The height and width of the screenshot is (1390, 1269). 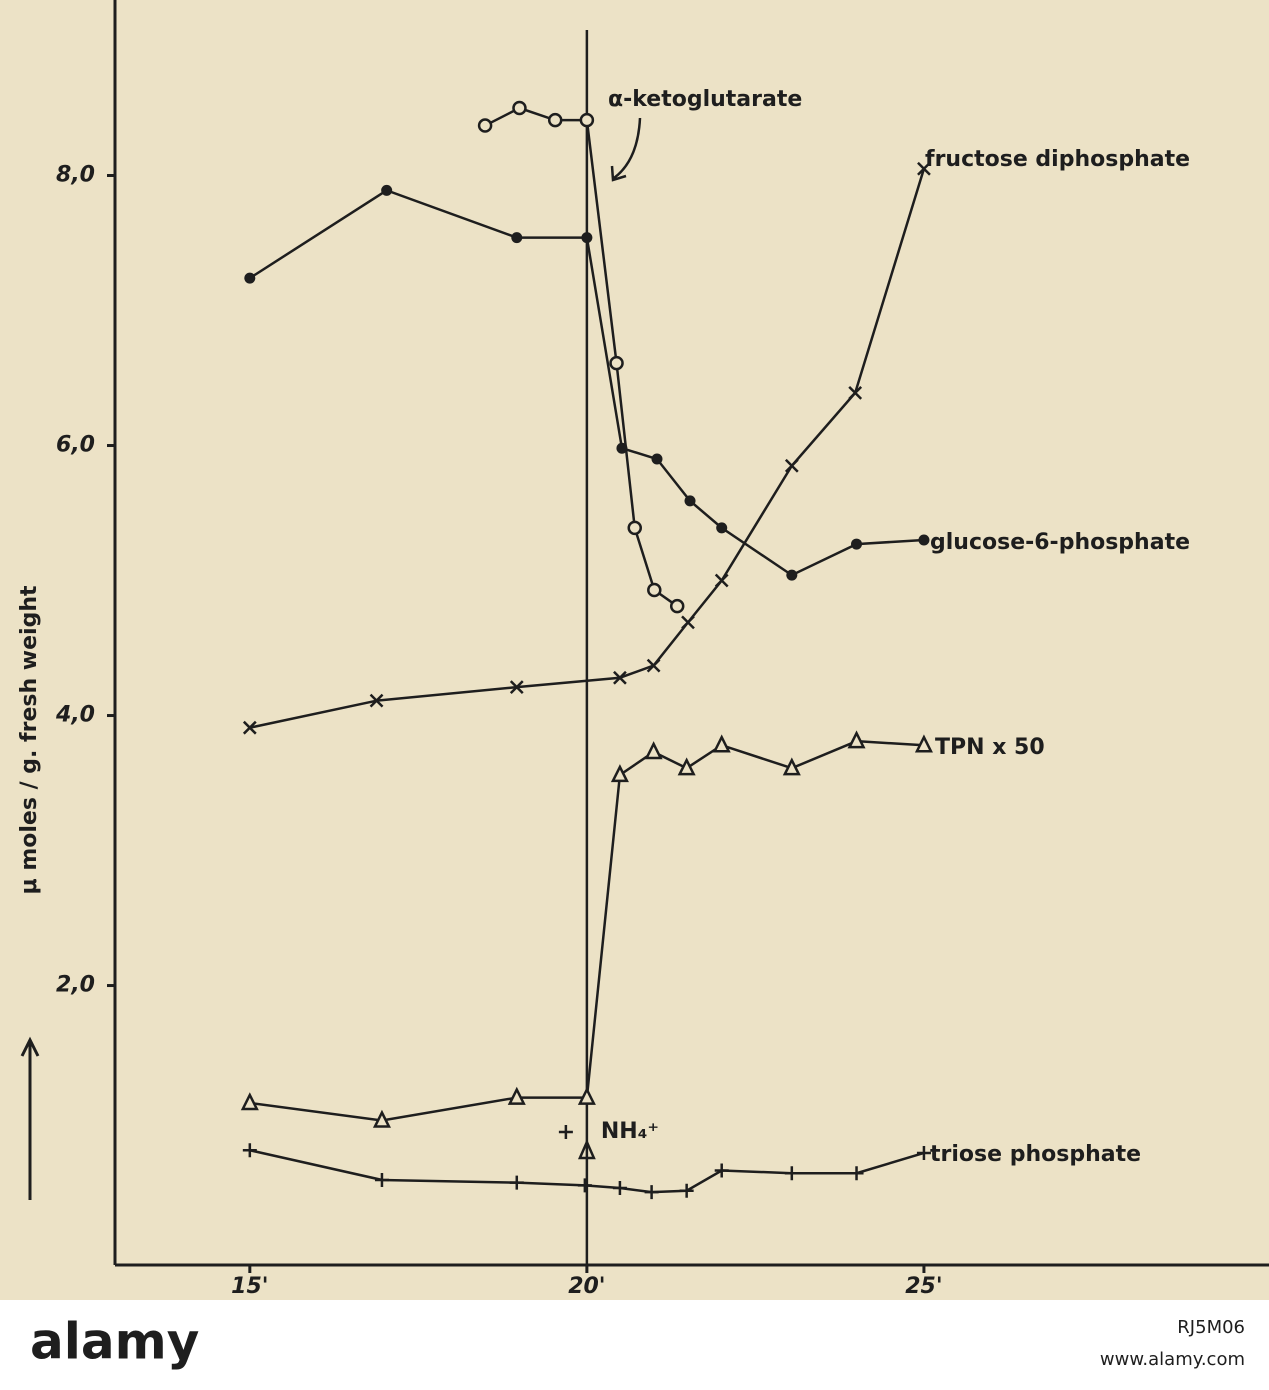 I want to click on y-tick-label: 6,0, so click(x=75, y=445).